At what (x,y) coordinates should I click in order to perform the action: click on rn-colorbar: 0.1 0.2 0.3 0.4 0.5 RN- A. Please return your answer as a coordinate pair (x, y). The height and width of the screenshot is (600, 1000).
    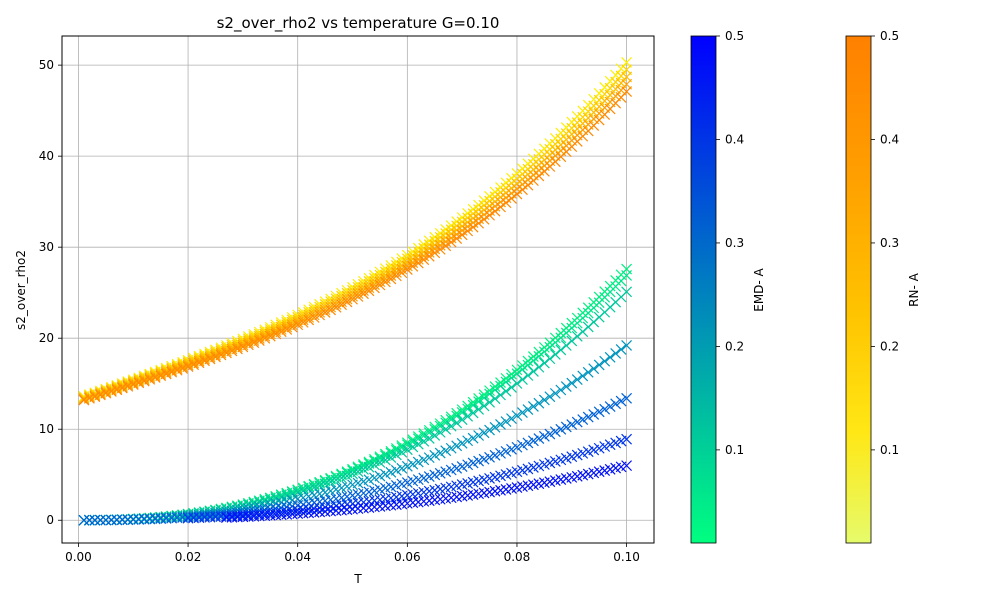
    Looking at the image, I should click on (883, 286).